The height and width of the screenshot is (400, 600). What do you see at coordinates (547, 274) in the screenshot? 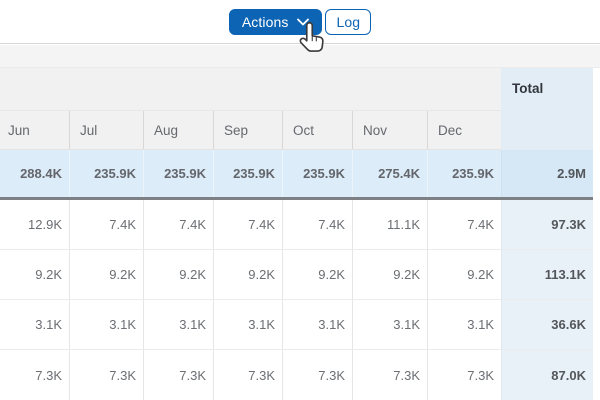
I see `table-cell-total: 113.1K` at bounding box center [547, 274].